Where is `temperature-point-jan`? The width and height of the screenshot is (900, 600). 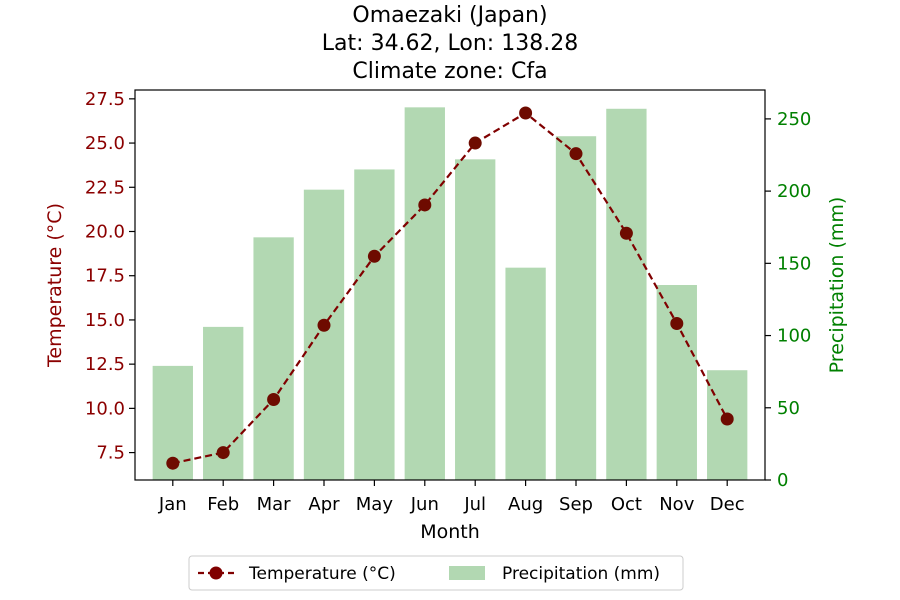 temperature-point-jan is located at coordinates (172, 463).